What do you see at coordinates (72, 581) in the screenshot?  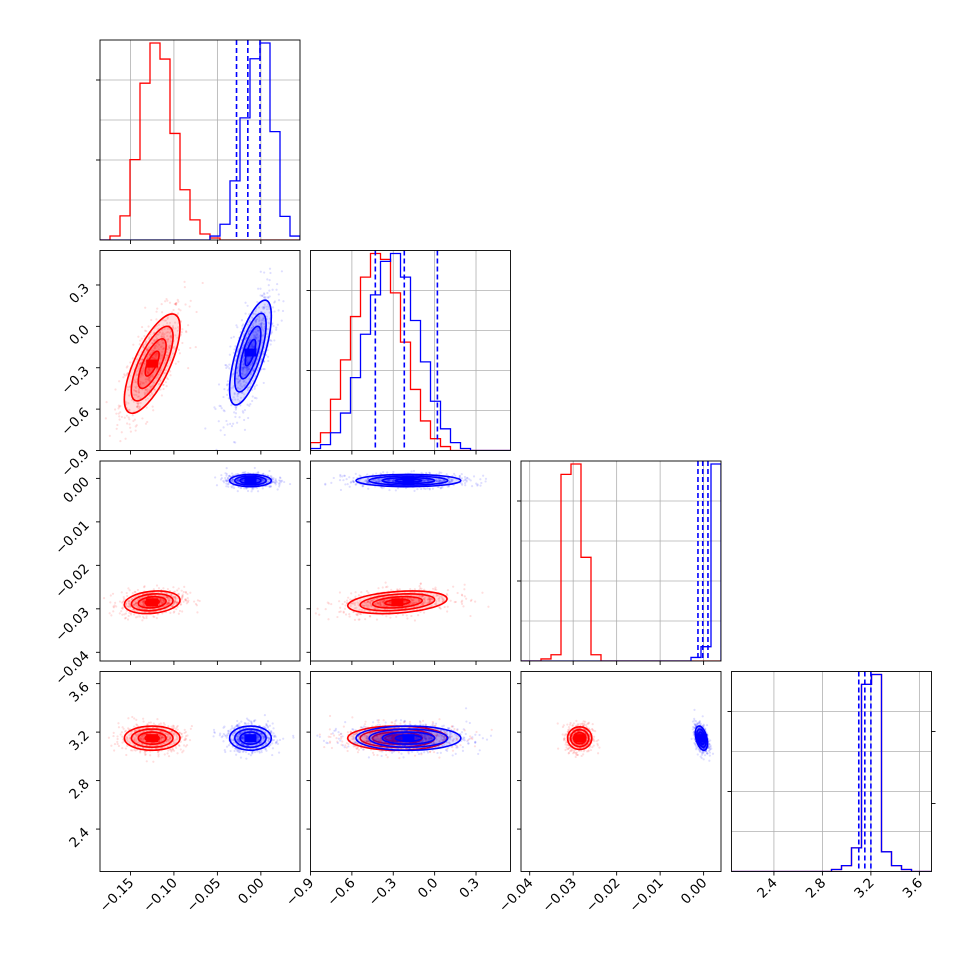 I see `y-tick-label: −0.02` at bounding box center [72, 581].